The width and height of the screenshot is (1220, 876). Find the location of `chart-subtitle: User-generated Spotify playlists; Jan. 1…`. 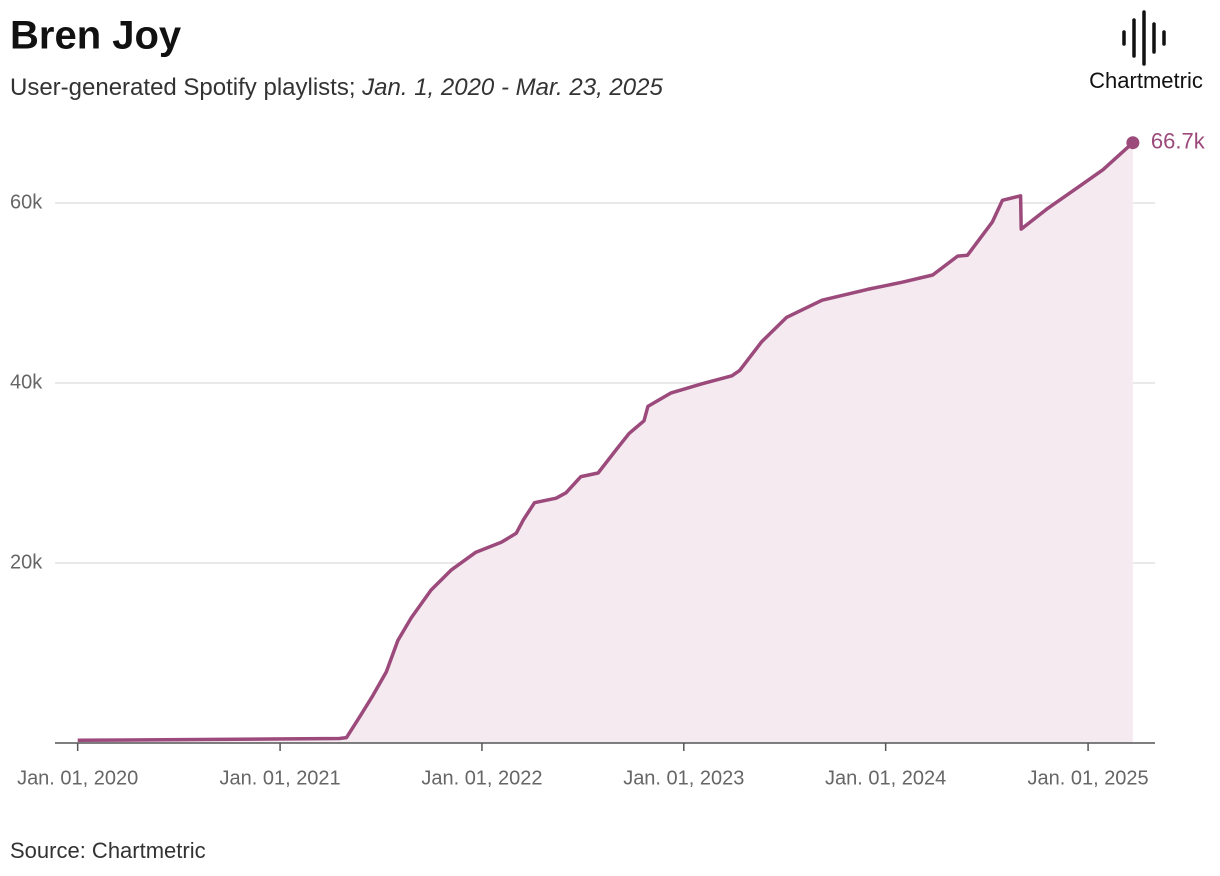

chart-subtitle: User-generated Spotify playlists; Jan. 1… is located at coordinates (336, 87).